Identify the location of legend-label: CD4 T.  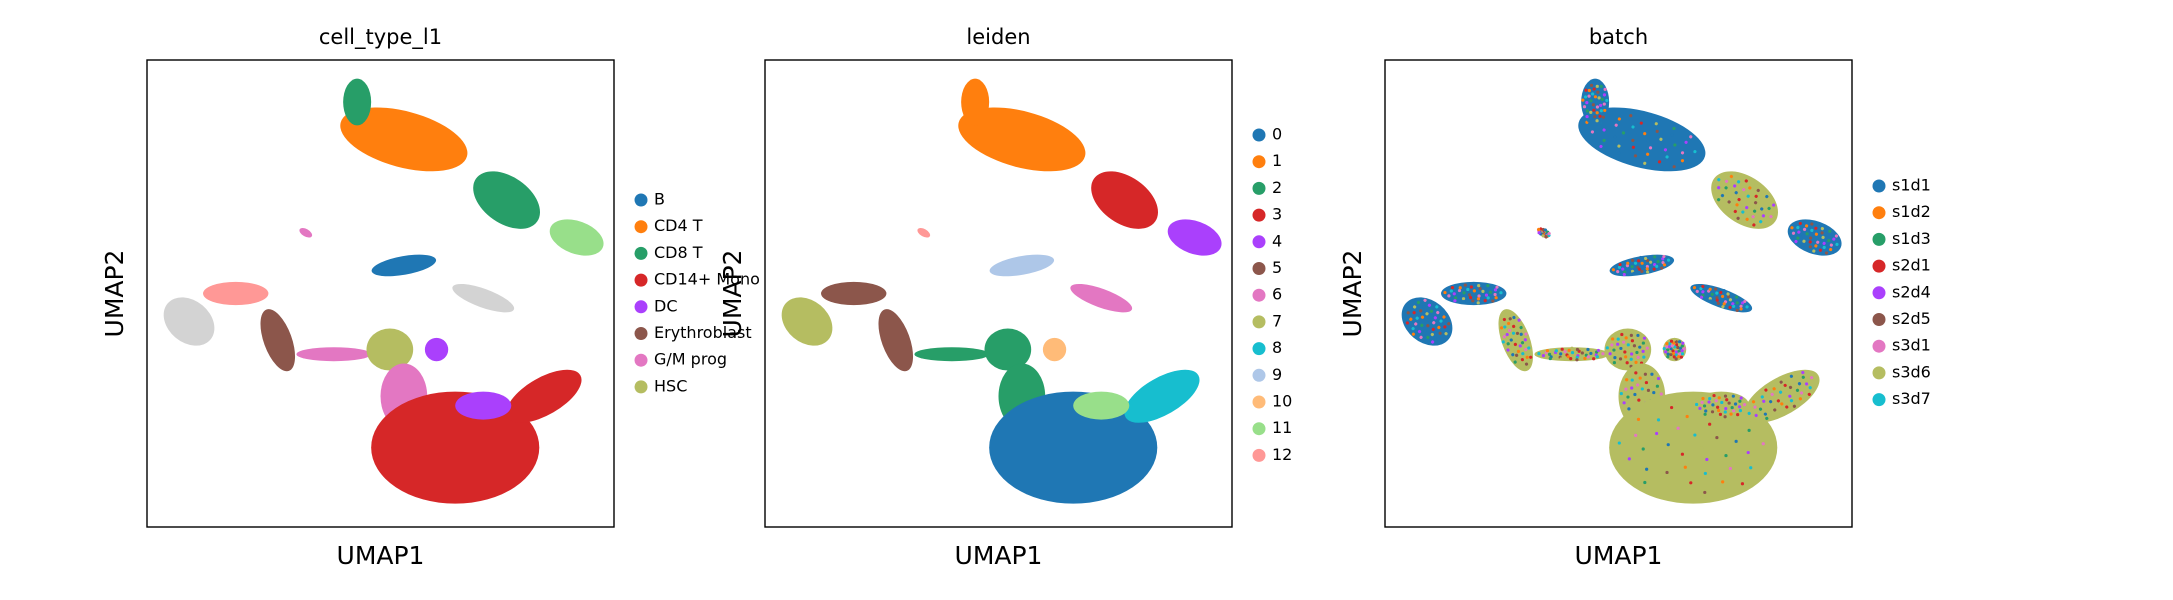
(678, 225).